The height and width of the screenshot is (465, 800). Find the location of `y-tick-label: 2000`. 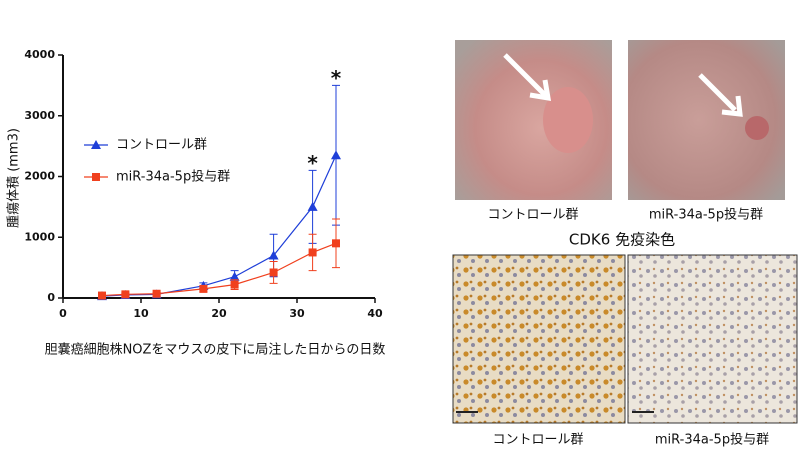

y-tick-label: 2000 is located at coordinates (39, 176).